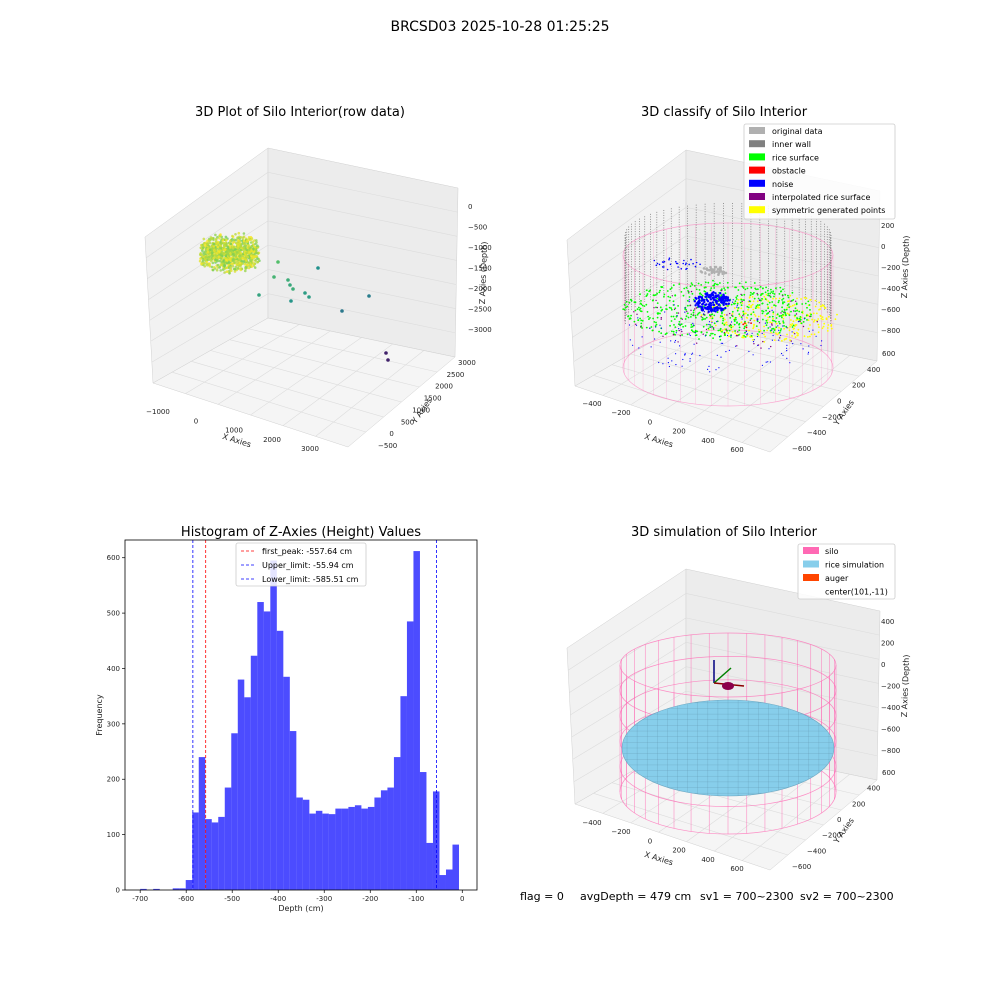 This screenshot has width=1000, height=1000. I want to click on x-tick-label: -100, so click(416, 899).